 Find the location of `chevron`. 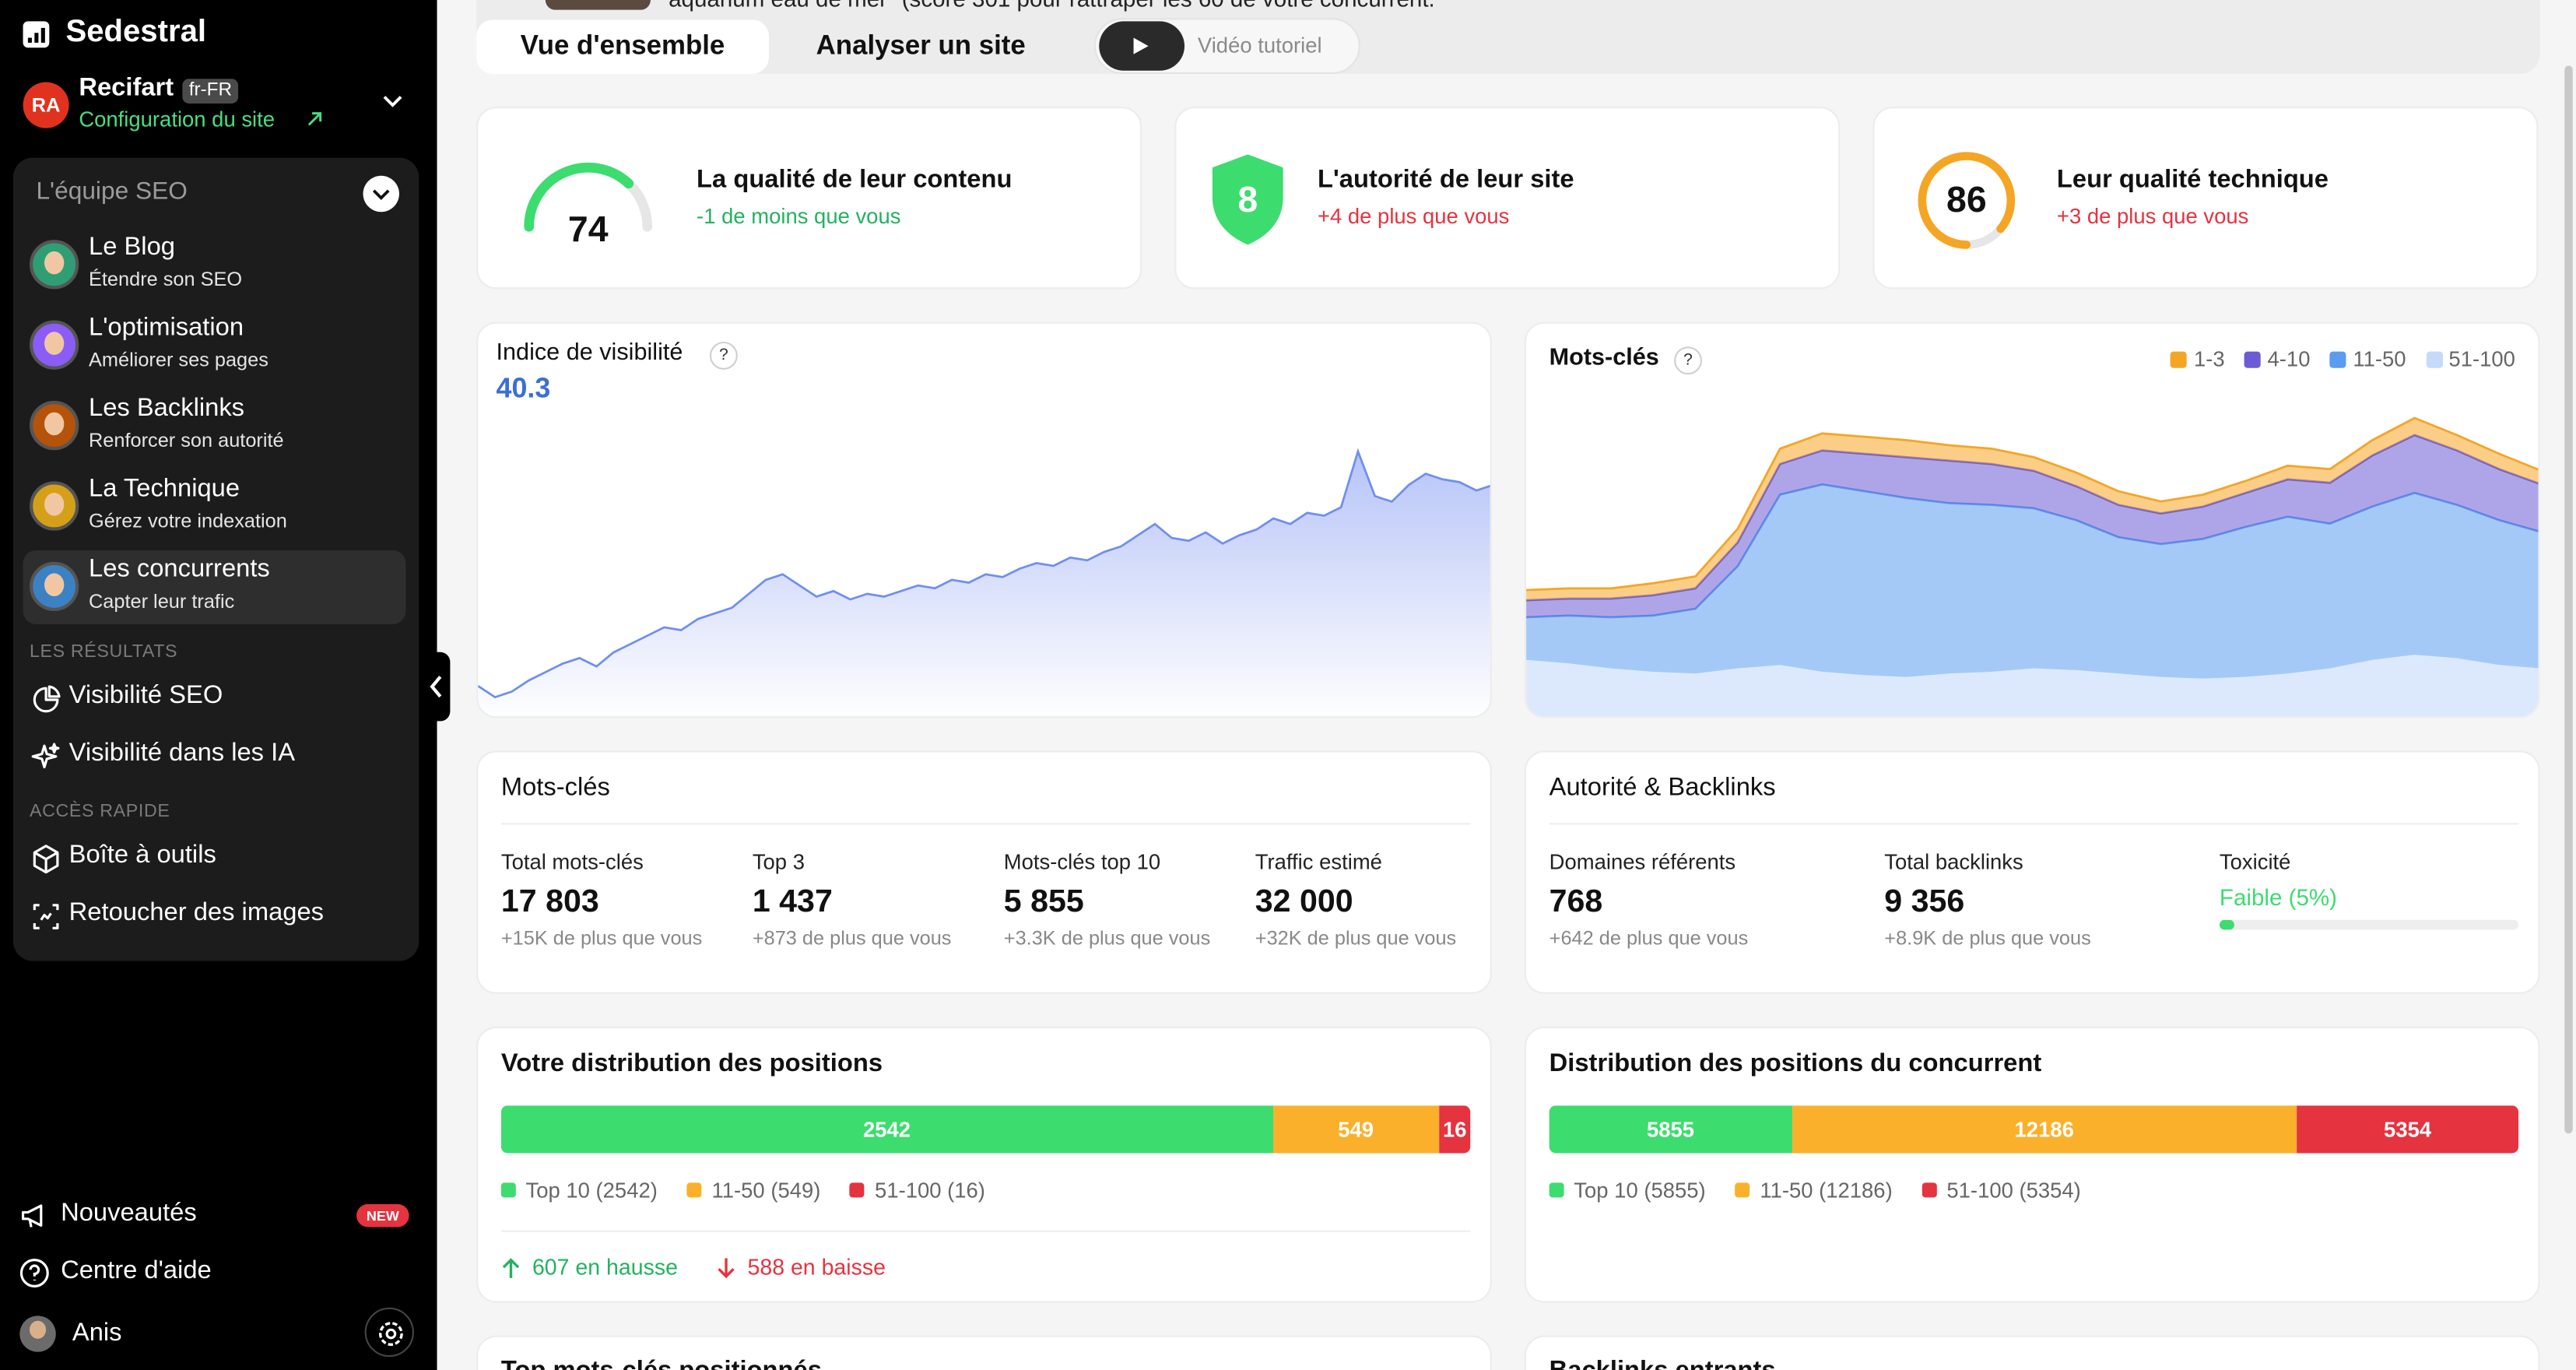

chevron is located at coordinates (436, 687).